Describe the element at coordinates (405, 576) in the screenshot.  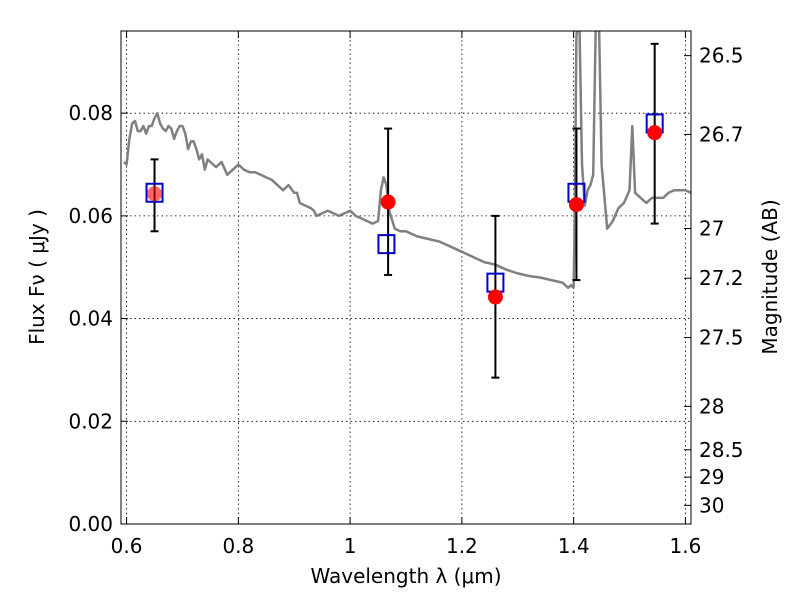
I see `x-axis-title: Wavelength λ (μm)` at that location.